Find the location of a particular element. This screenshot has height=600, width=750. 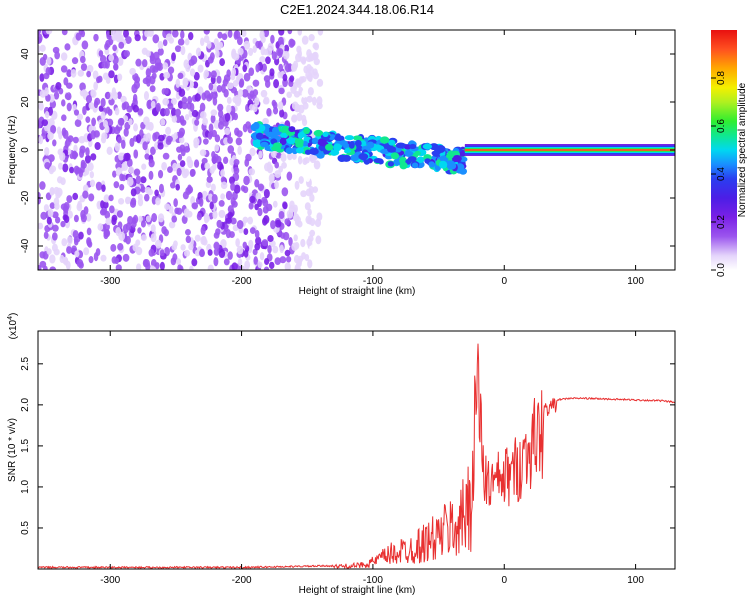

x-tick-label: -100 is located at coordinates (373, 281).